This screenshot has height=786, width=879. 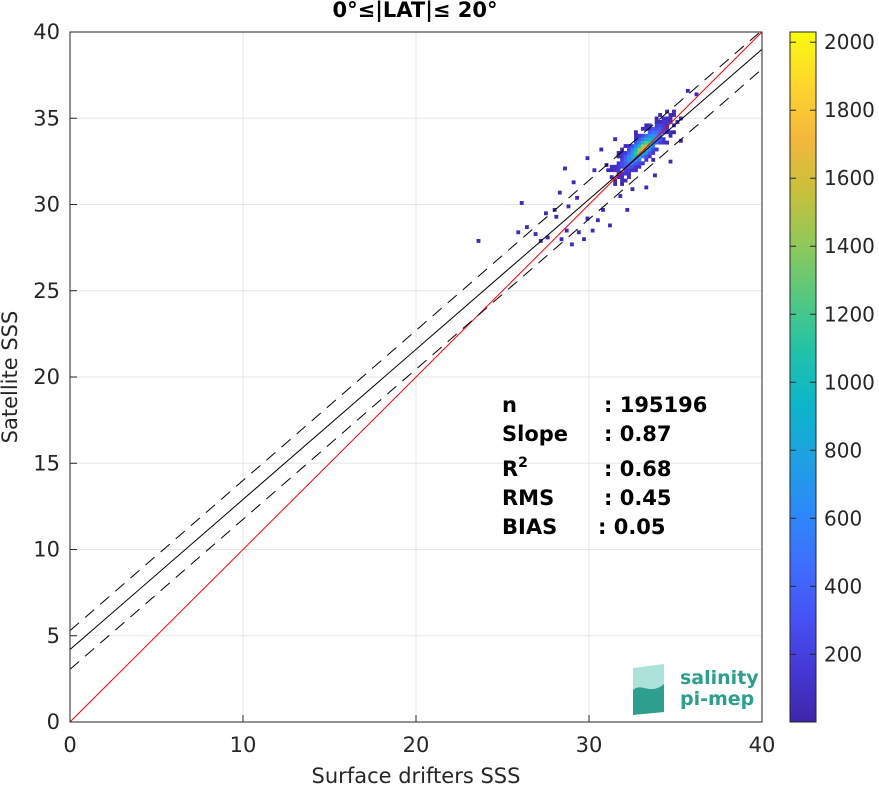 I want to click on colorbar-tick-label: 200, so click(x=843, y=654).